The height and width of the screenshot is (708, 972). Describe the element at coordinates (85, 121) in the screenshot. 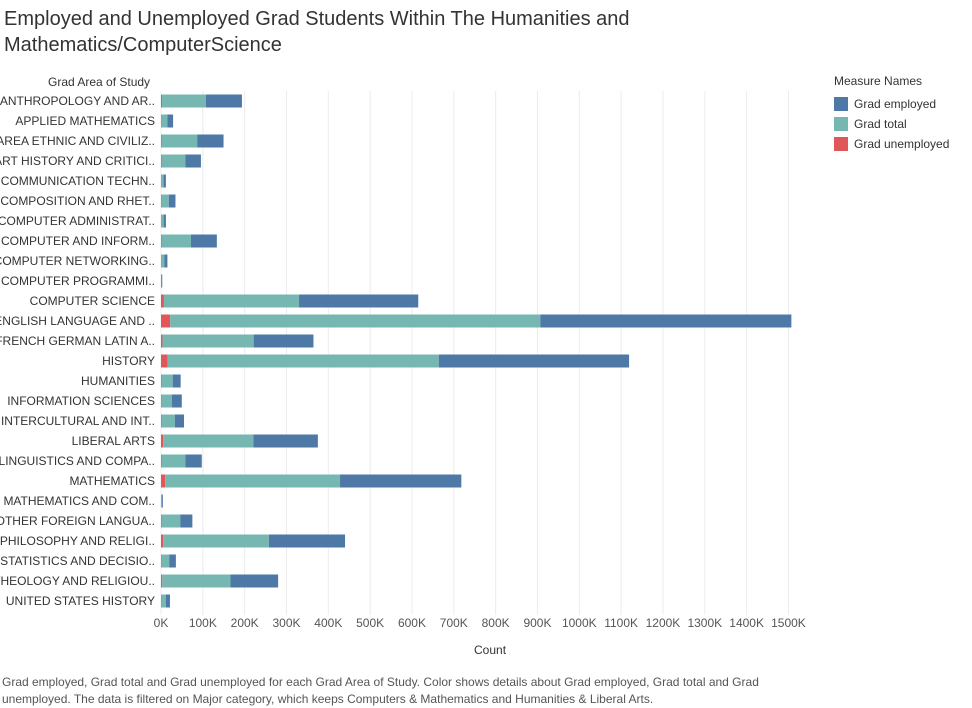

I see `category-label: APPLIED MATHEMATICS` at that location.